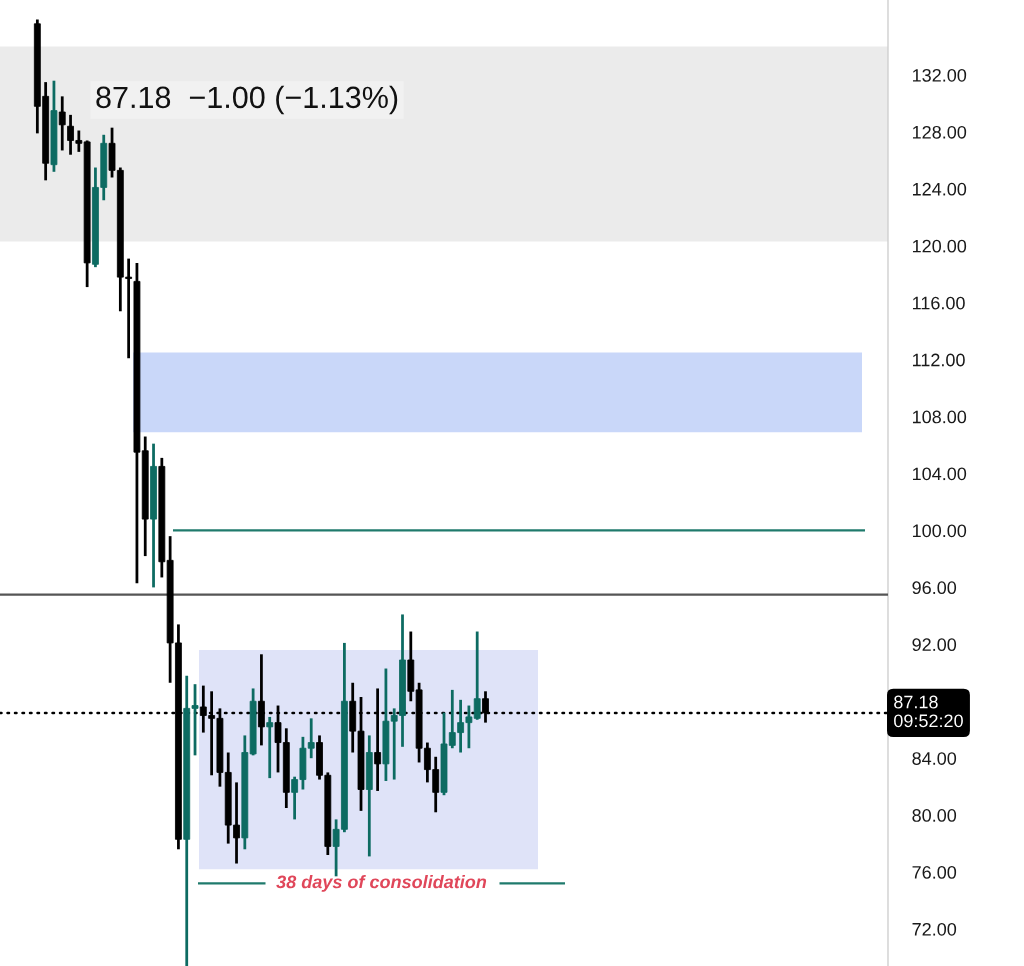  What do you see at coordinates (934, 929) in the screenshot?
I see `y-tick-label: 72.00` at bounding box center [934, 929].